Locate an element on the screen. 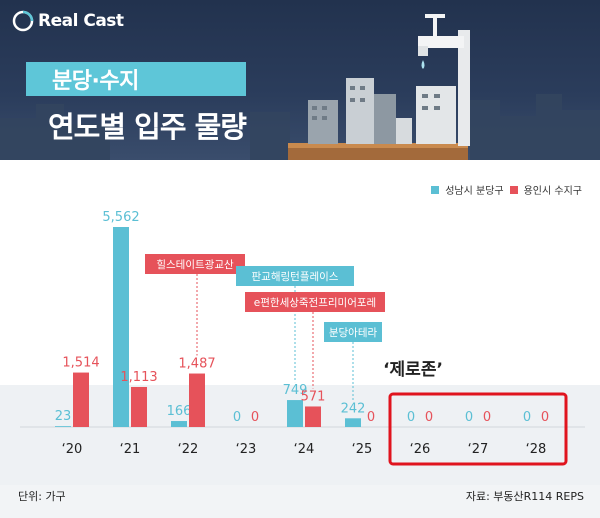 The image size is (600, 518). zero-zone-highlight-box is located at coordinates (478, 429).